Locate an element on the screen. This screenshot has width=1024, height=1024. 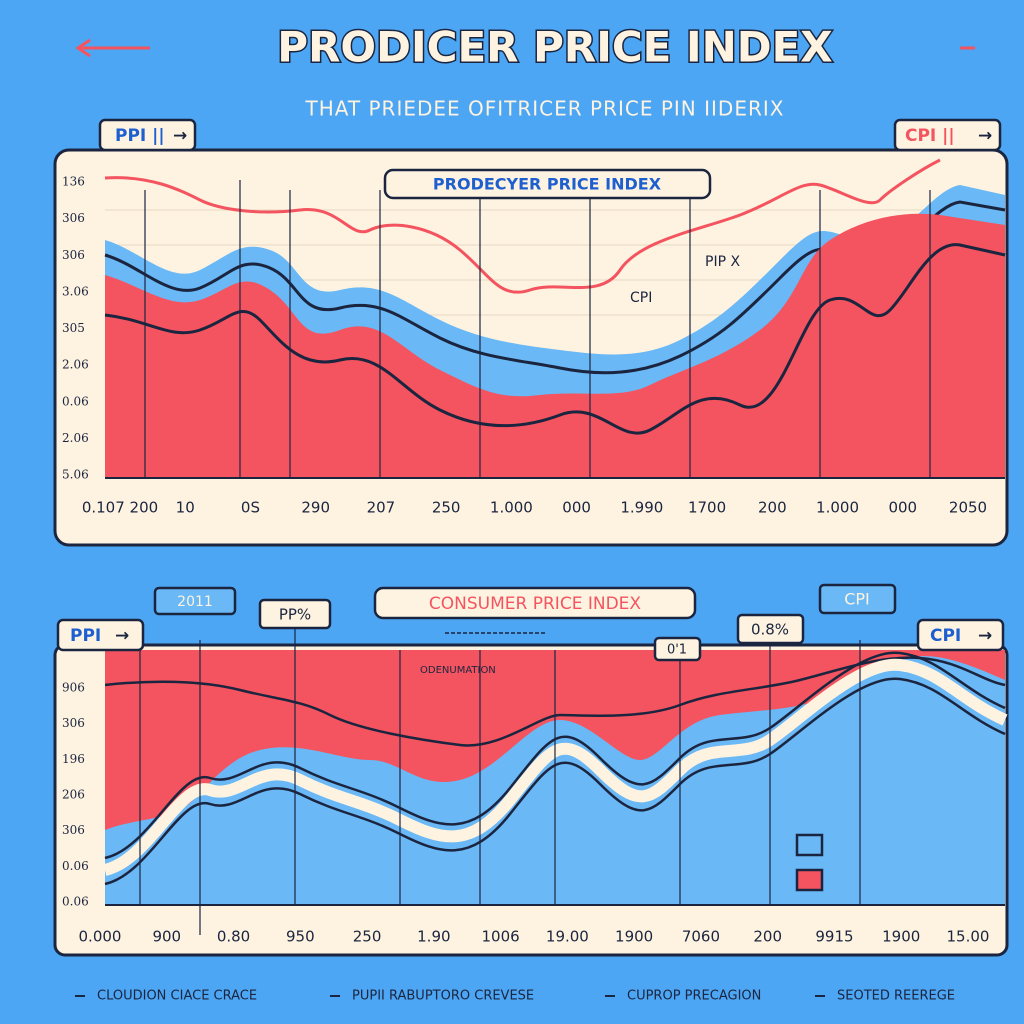
header-arrow-head is located at coordinates (83, 48).